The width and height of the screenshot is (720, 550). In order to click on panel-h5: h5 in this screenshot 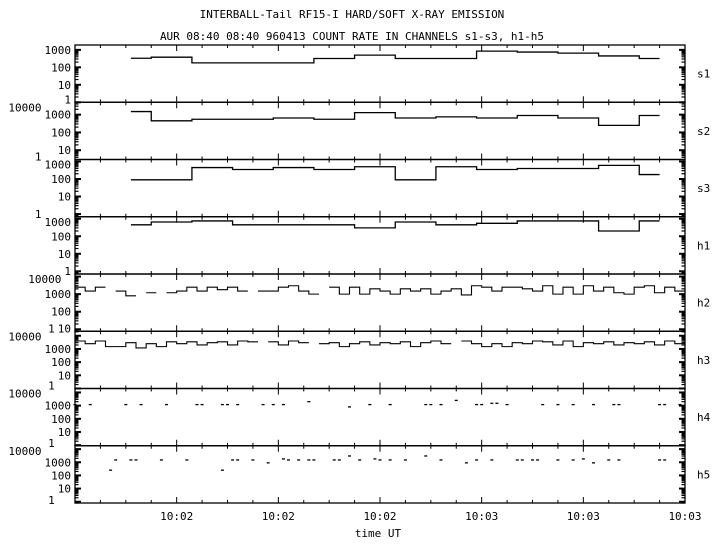, I will do `click(392, 474)`.